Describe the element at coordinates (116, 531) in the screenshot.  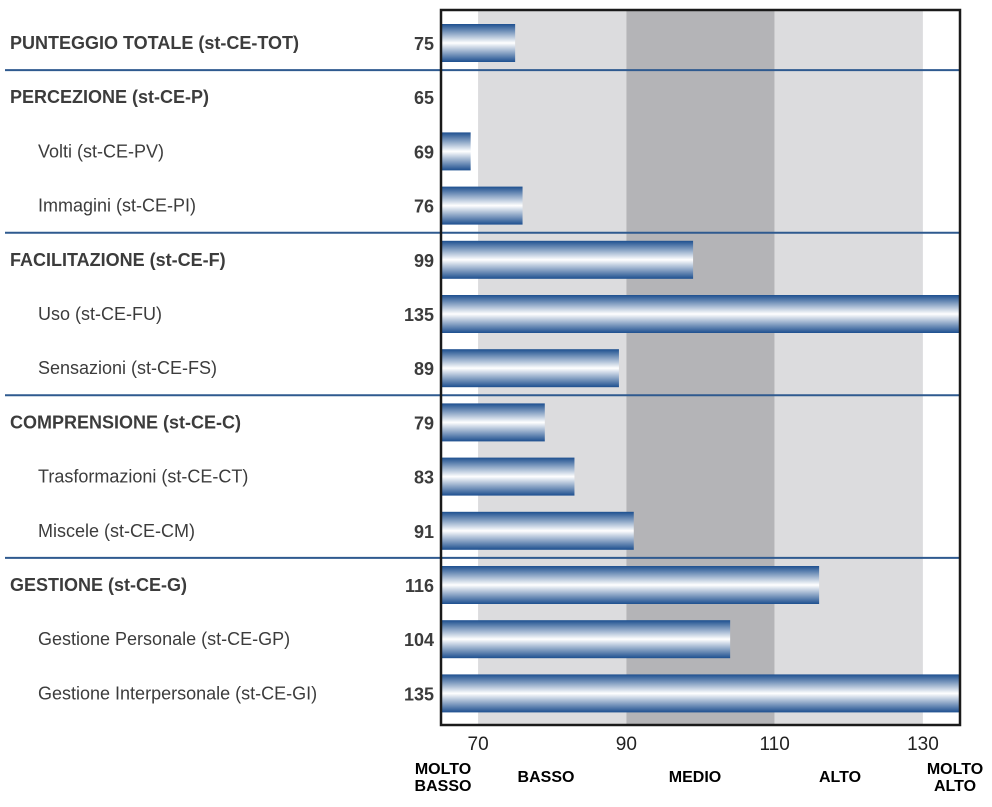
I see `row-label: Miscele (st-CE-CM)` at that location.